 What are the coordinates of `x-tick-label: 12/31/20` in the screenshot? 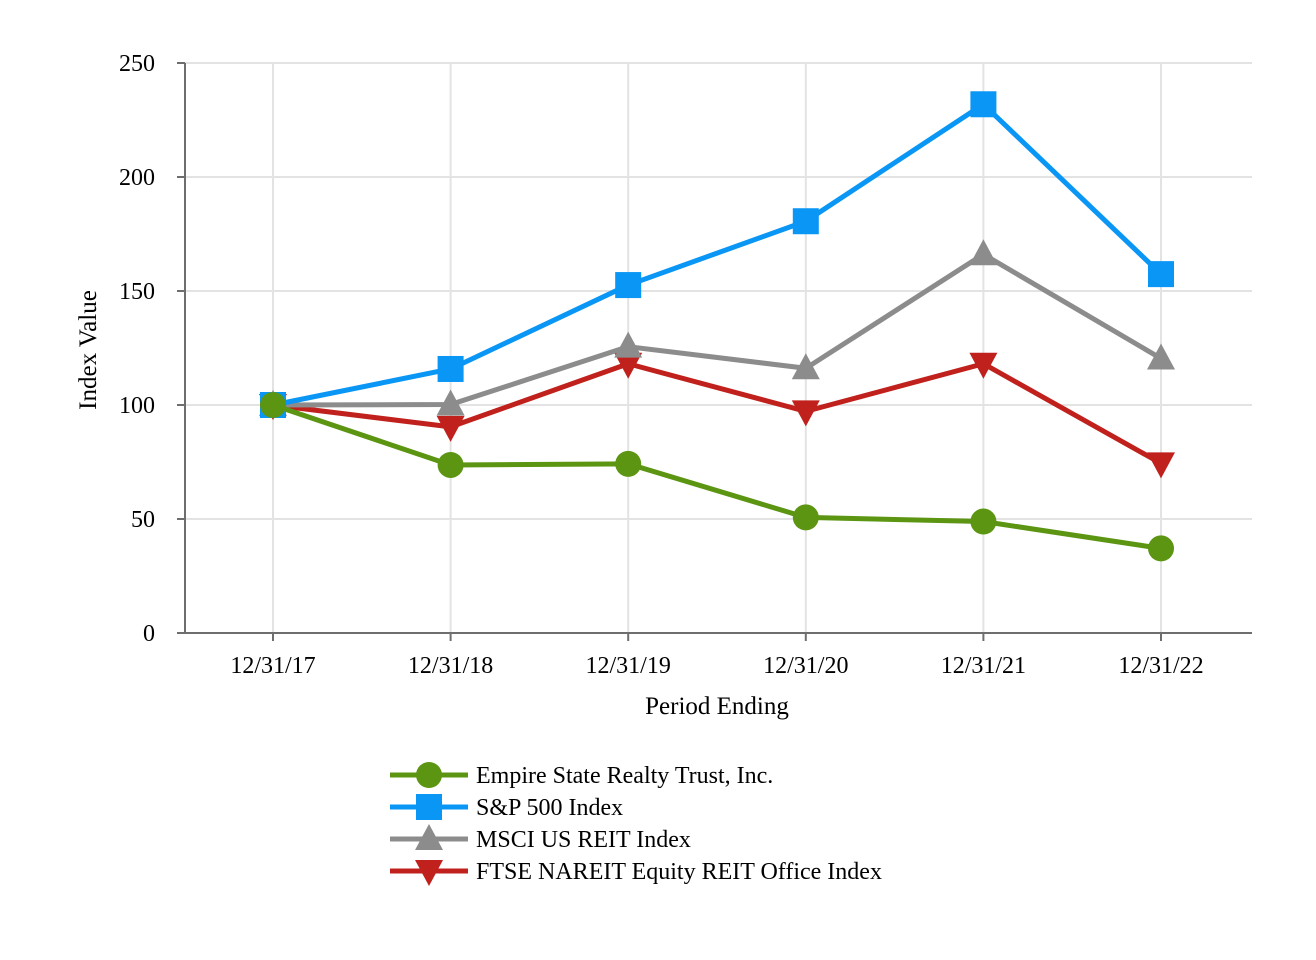 It's located at (805, 666).